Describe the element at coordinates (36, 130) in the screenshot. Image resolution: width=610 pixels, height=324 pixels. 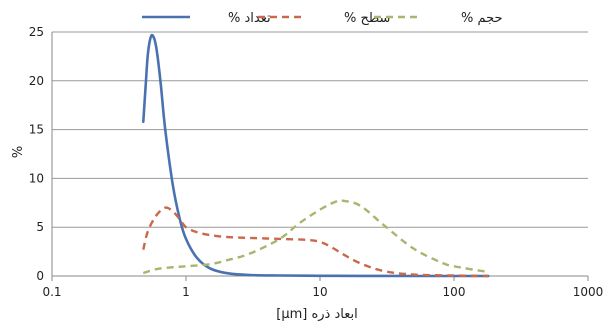
I see `y-tick-label: 15` at that location.